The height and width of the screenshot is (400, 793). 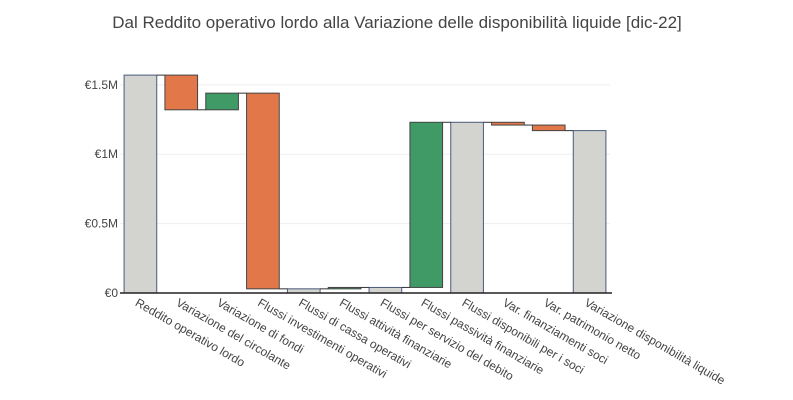 What do you see at coordinates (112, 293) in the screenshot?
I see `y-tick-label: €0` at bounding box center [112, 293].